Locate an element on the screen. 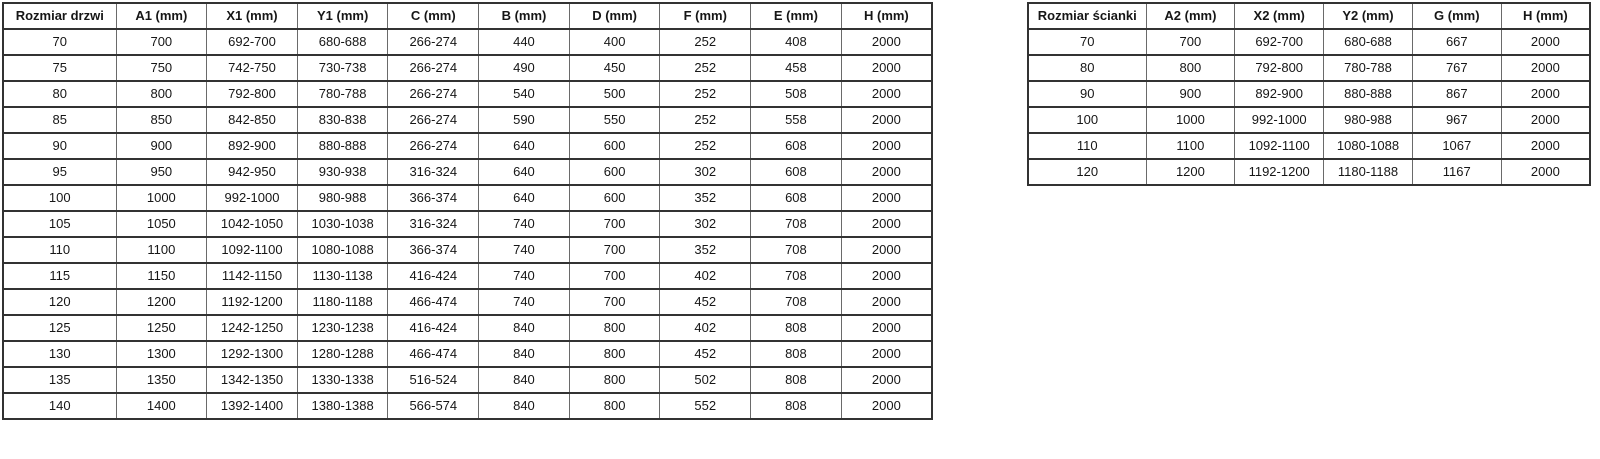  table-cell: 416-424 is located at coordinates (433, 276).